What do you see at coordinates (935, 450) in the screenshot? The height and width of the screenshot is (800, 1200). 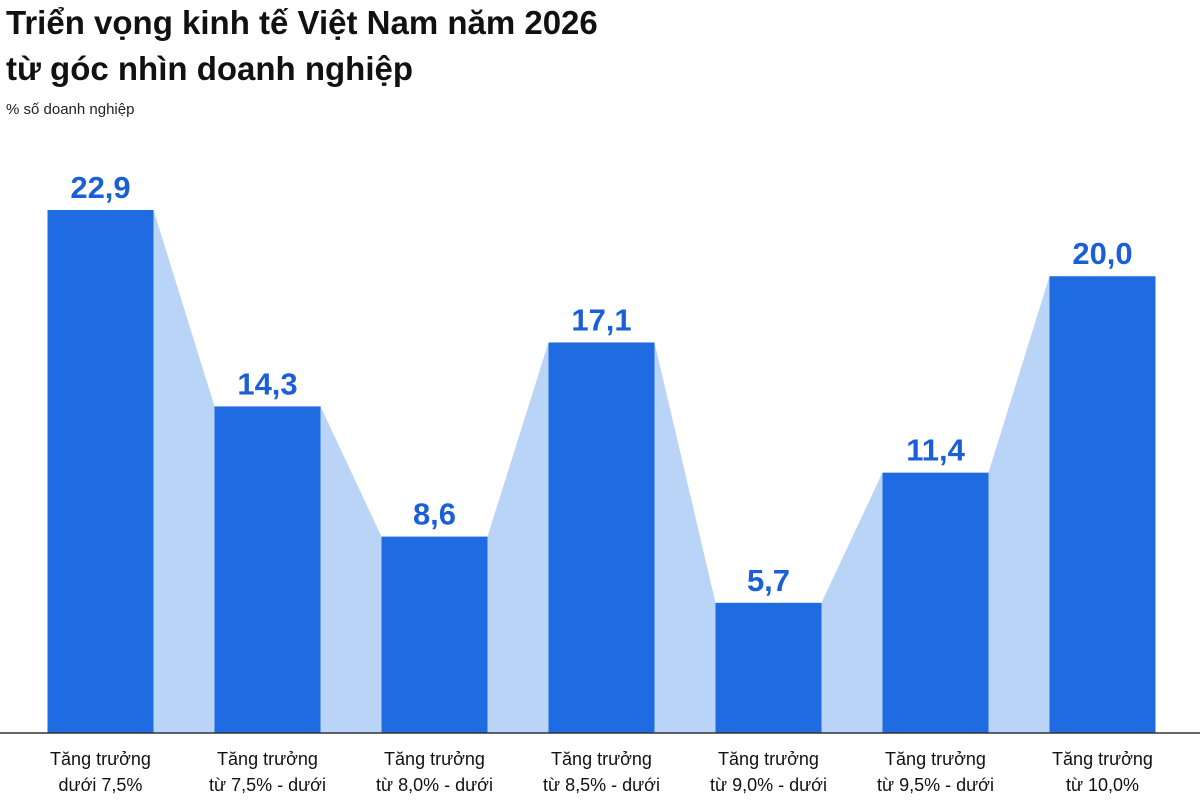 I see `value-label: 11,4` at bounding box center [935, 450].